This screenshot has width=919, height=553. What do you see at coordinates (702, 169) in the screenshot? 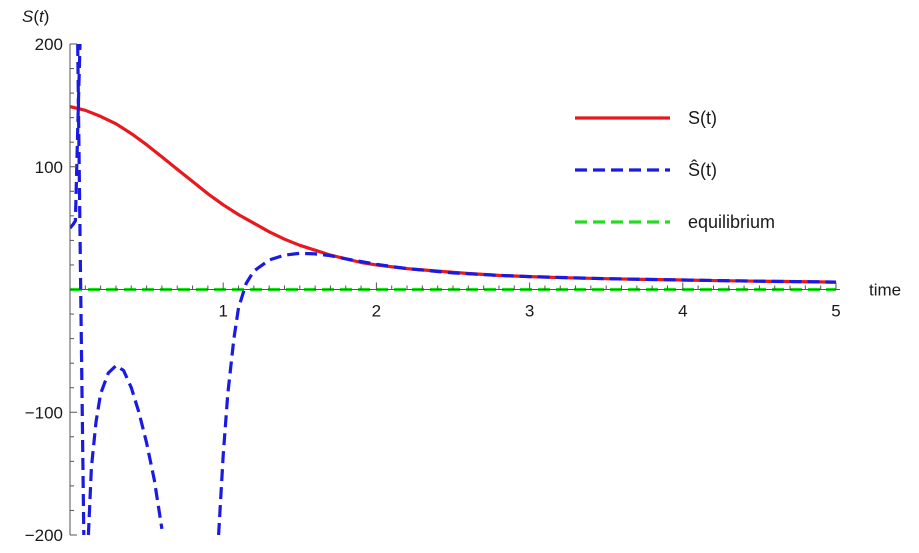
I see `legend-label-1: Ŝ(t)` at bounding box center [702, 169].